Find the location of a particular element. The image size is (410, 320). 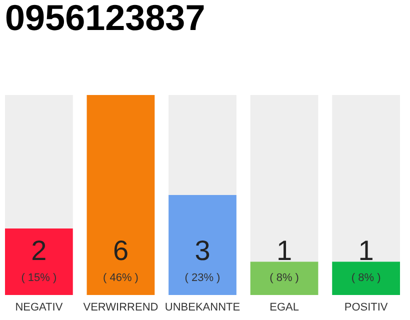

annotation: ( 46% ) is located at coordinates (120, 278).